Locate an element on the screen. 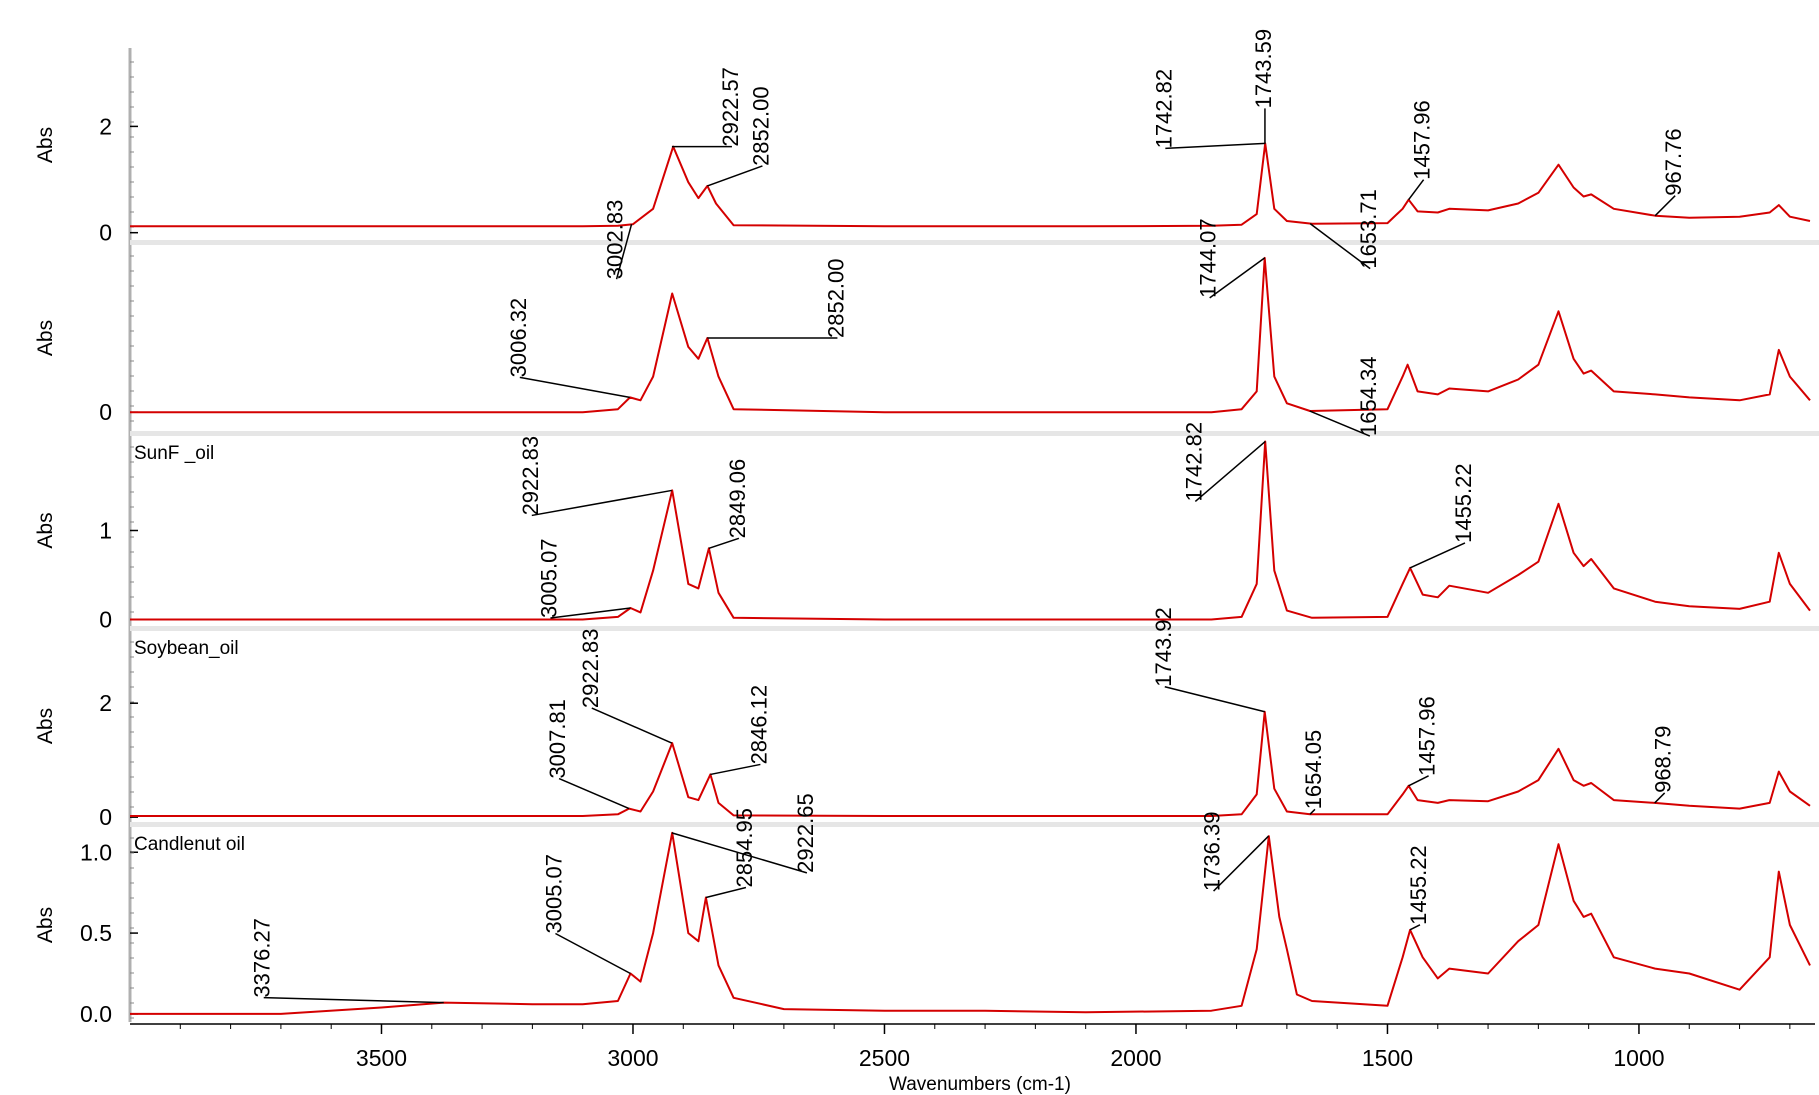  peak-label: 2849.06 is located at coordinates (737, 499).